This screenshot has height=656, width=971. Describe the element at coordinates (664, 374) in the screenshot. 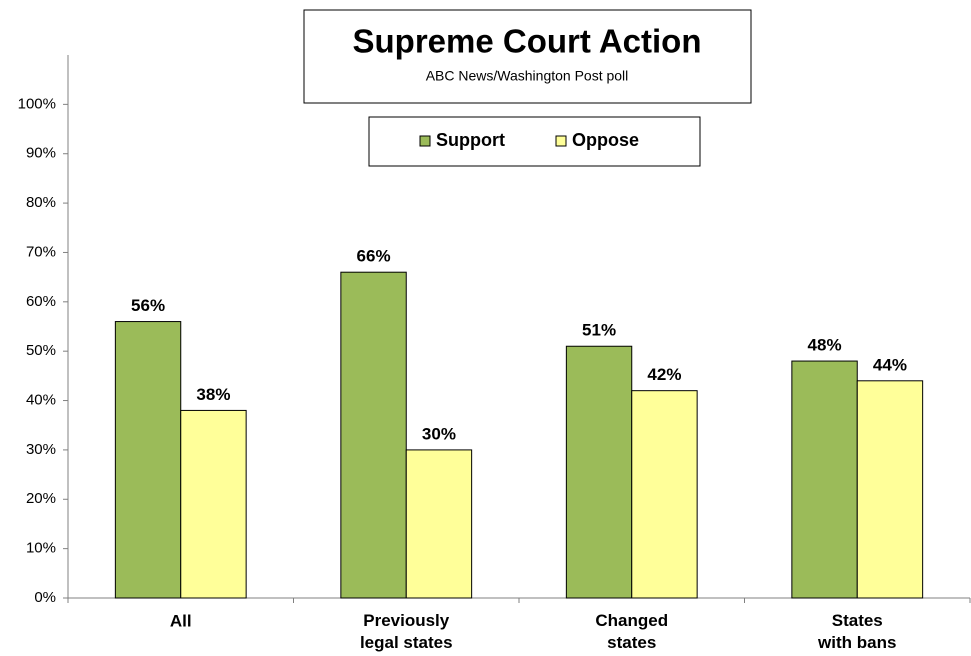

I see `value-label: 42%` at that location.